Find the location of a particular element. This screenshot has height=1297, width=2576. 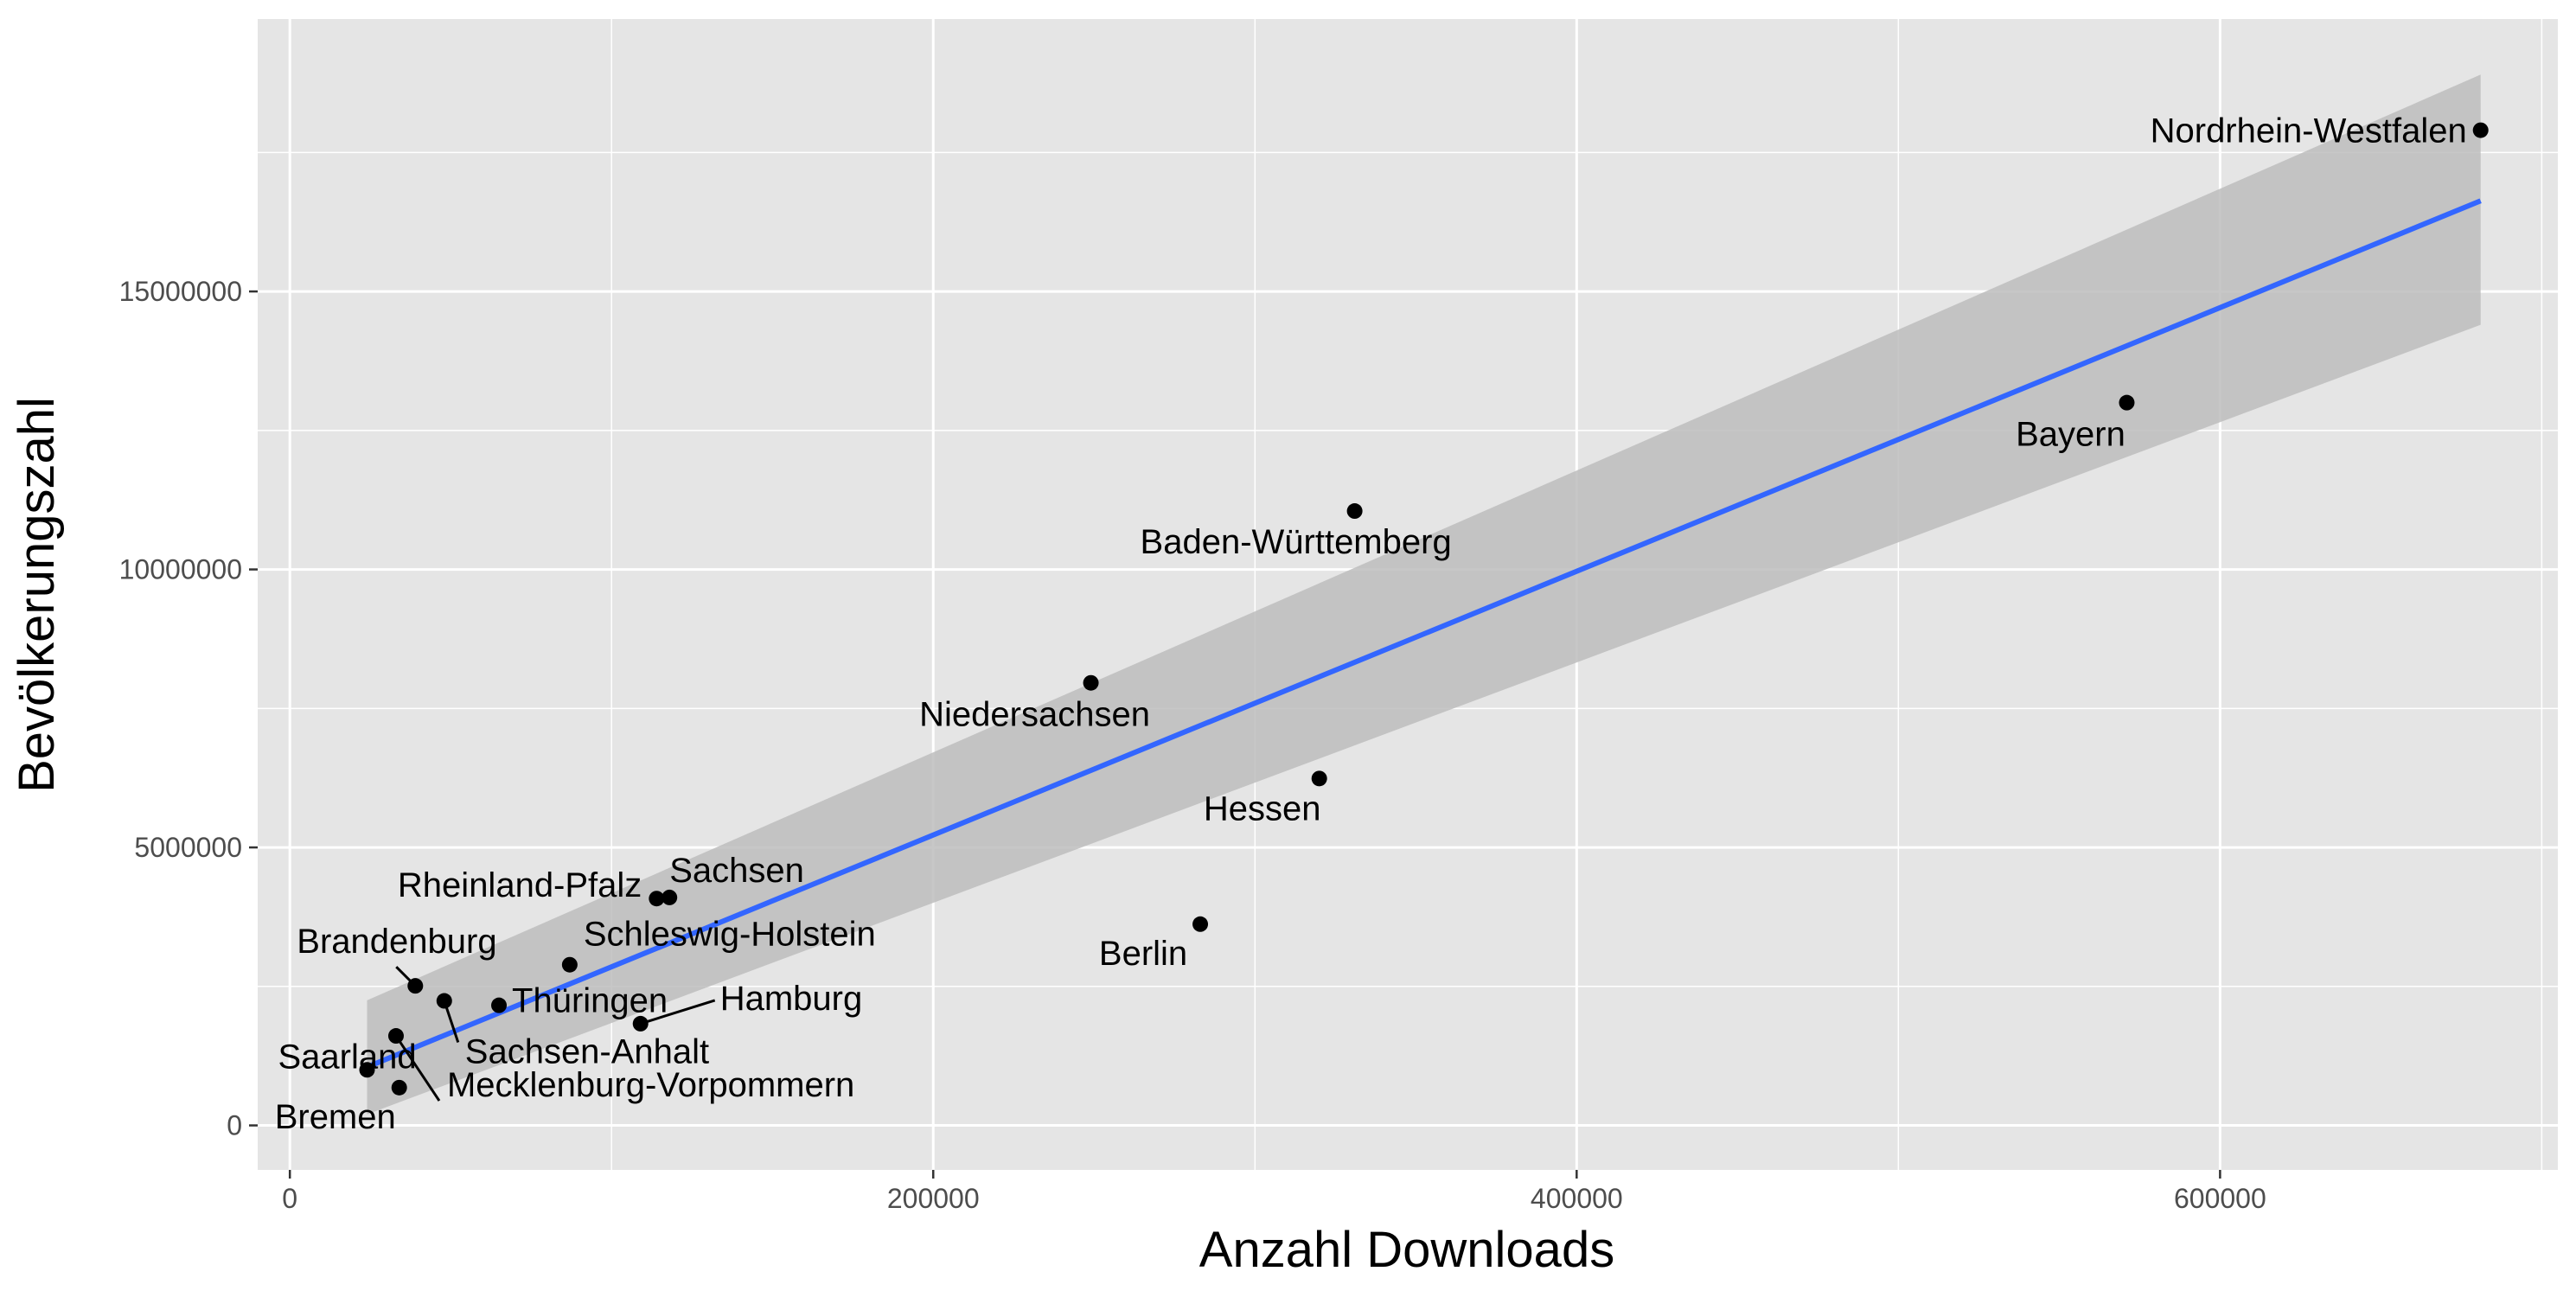

x-axis-title: Anzahl Downloads is located at coordinates (1406, 1250).